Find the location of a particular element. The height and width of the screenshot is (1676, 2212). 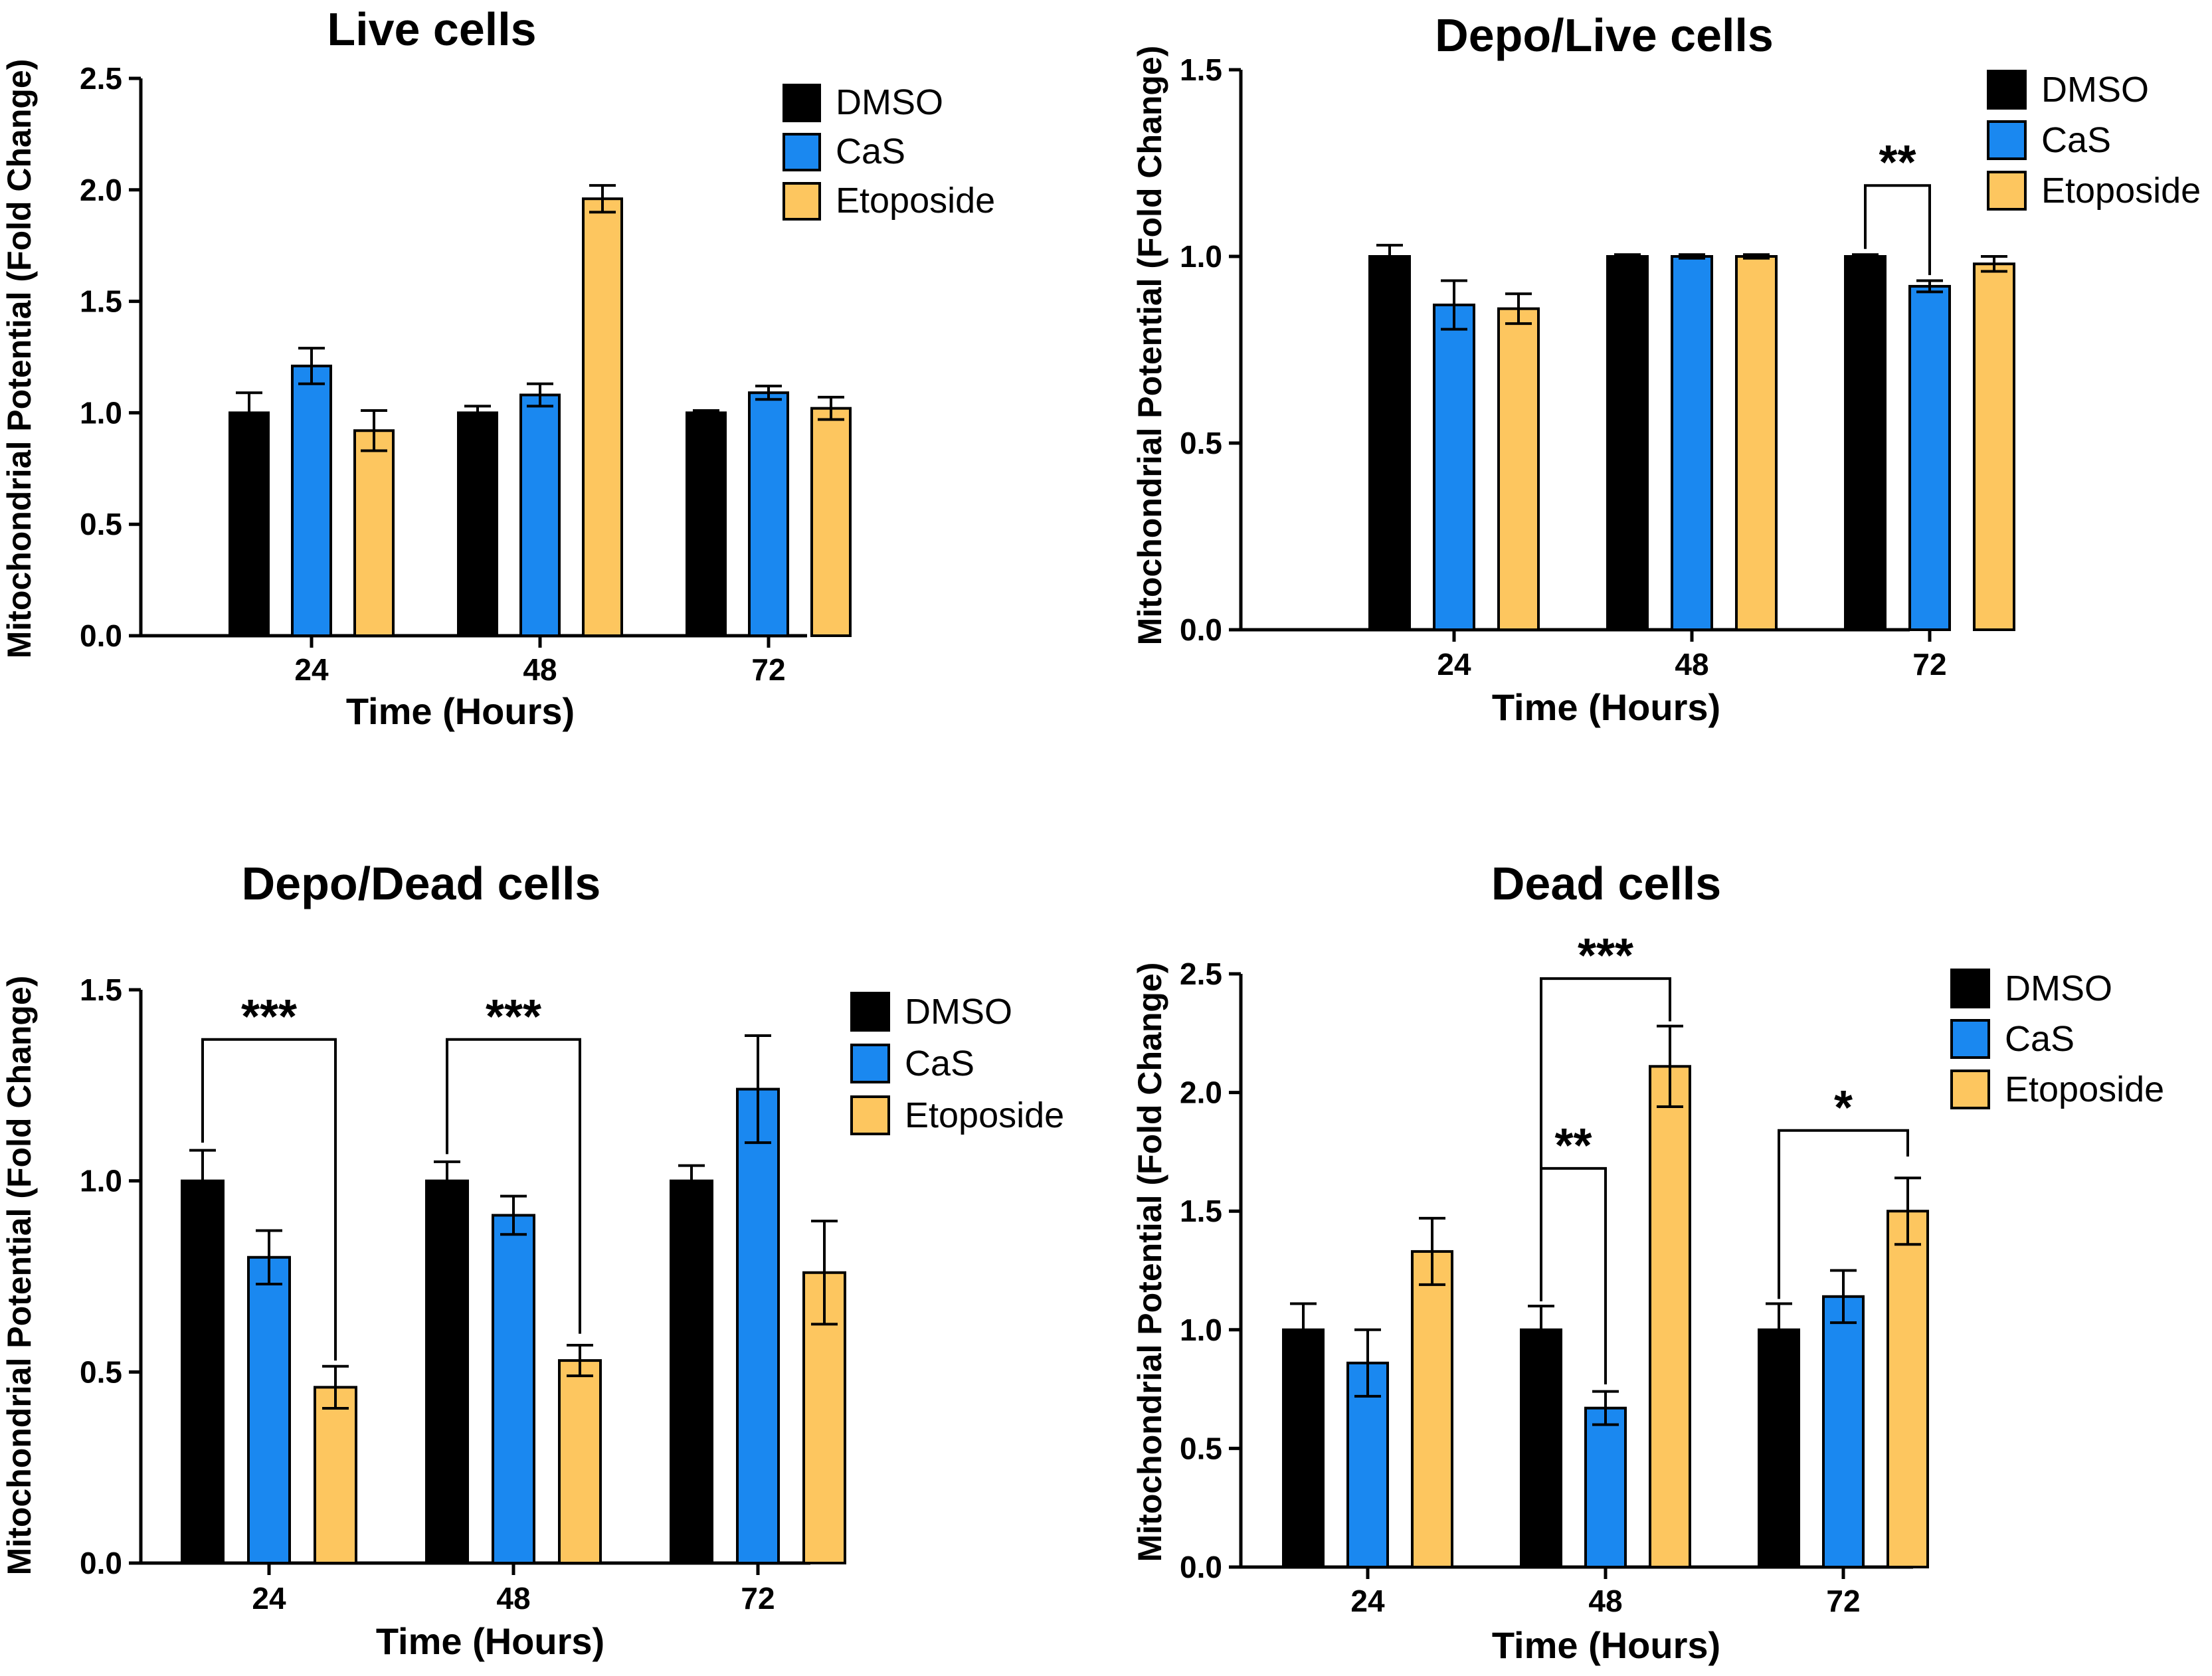

significance-bracket: * is located at coordinates (1843, 1190).